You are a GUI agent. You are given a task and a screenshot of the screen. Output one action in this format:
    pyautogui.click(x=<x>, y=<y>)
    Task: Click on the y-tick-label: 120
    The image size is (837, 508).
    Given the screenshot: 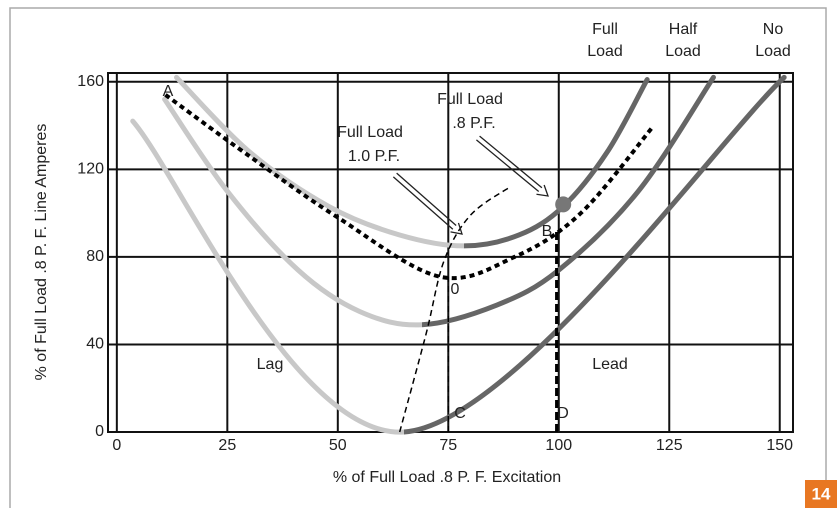 What is the action you would take?
    pyautogui.click(x=90, y=169)
    